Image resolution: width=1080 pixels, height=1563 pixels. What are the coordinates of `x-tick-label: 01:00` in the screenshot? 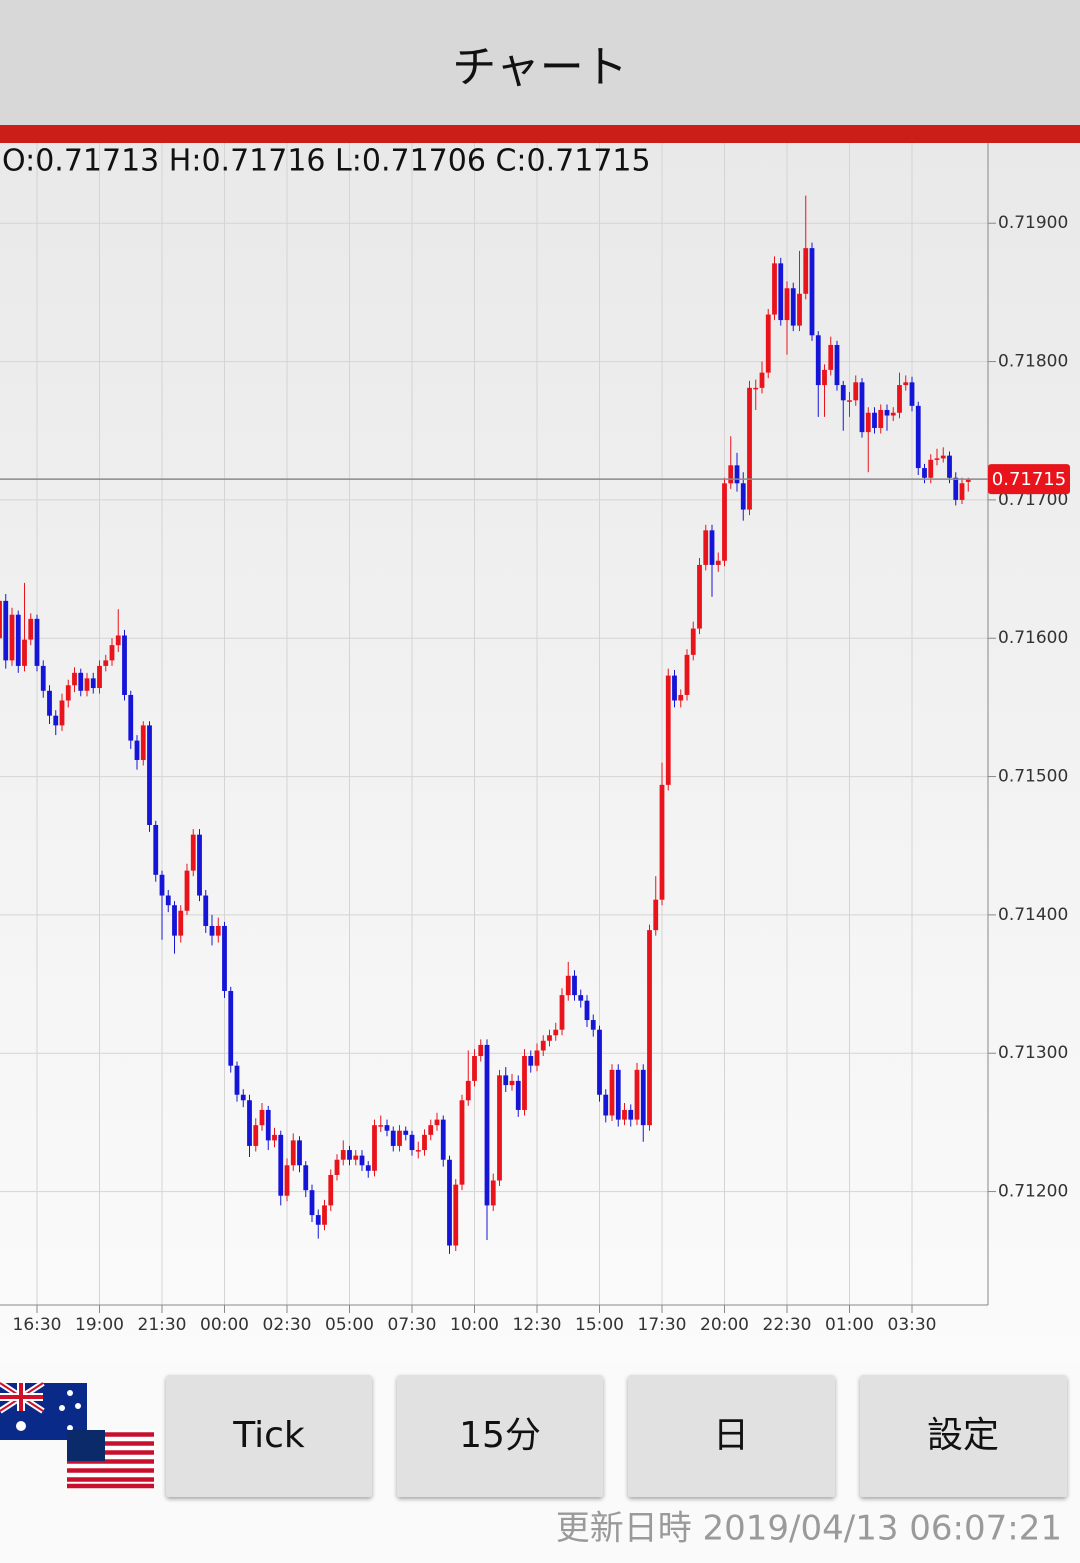 It's located at (849, 1325).